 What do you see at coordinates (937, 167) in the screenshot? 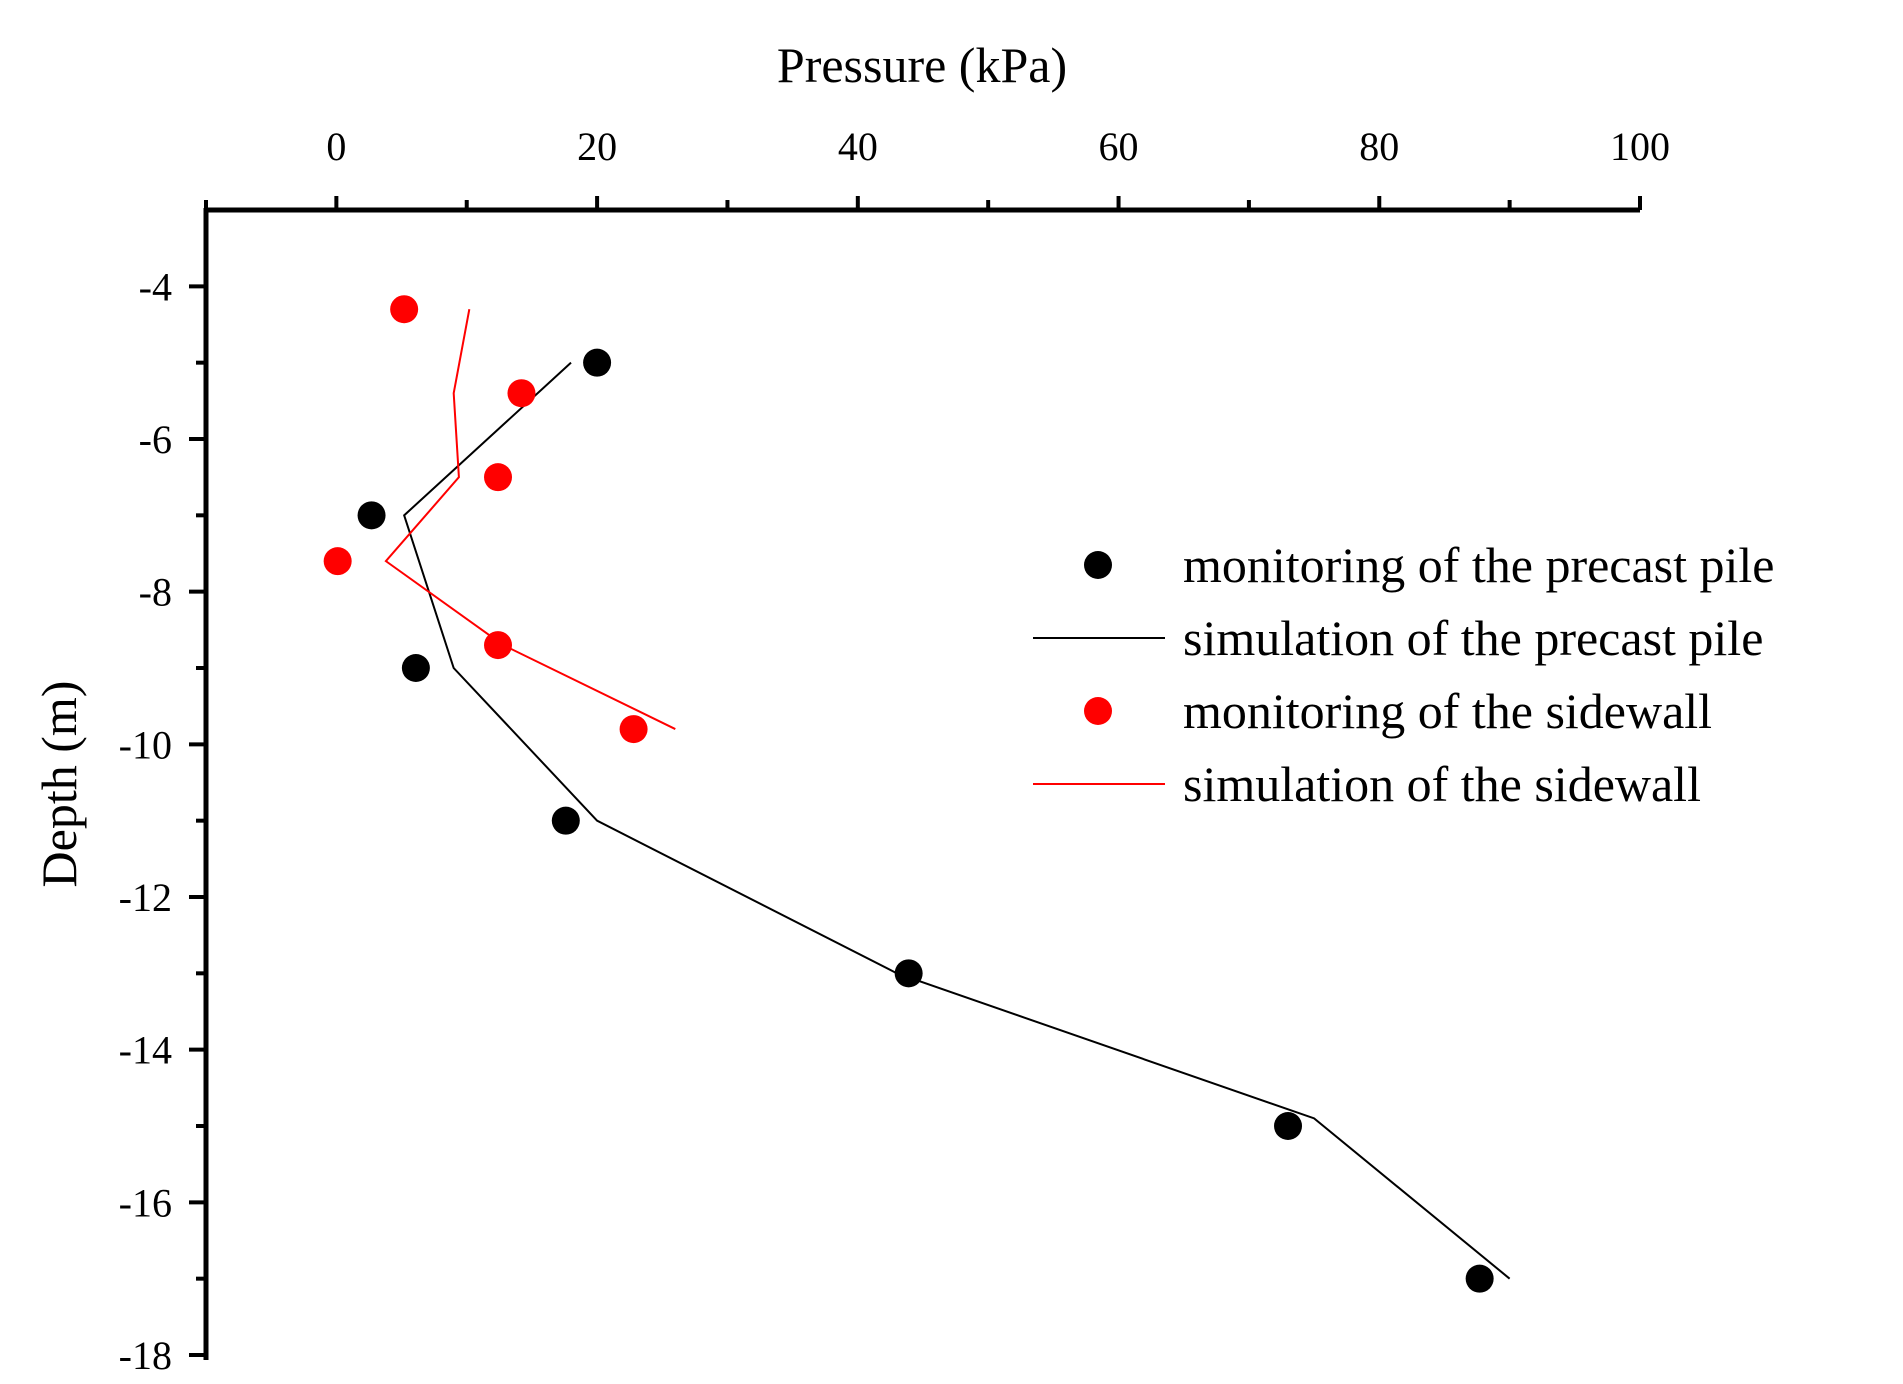
I see `x-ticks: 0 20 40 60 80 100` at bounding box center [937, 167].